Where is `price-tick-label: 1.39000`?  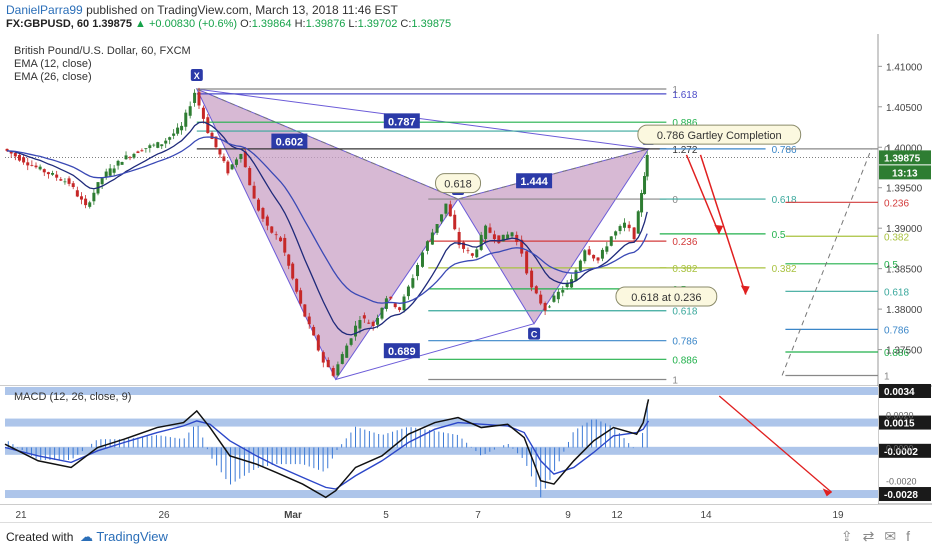
price-tick-label: 1.39000 is located at coordinates (904, 229).